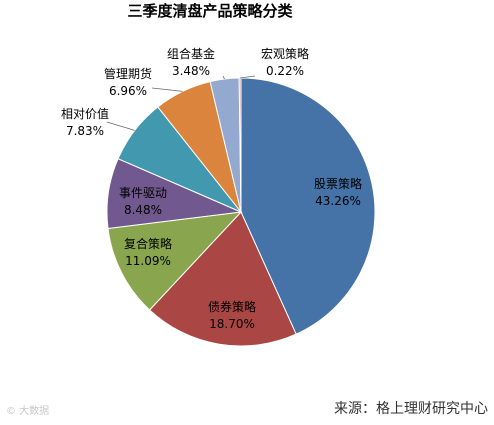 This screenshot has height=425, width=494. Describe the element at coordinates (338, 201) in the screenshot. I see `slice-value-label: 43.26%` at that location.